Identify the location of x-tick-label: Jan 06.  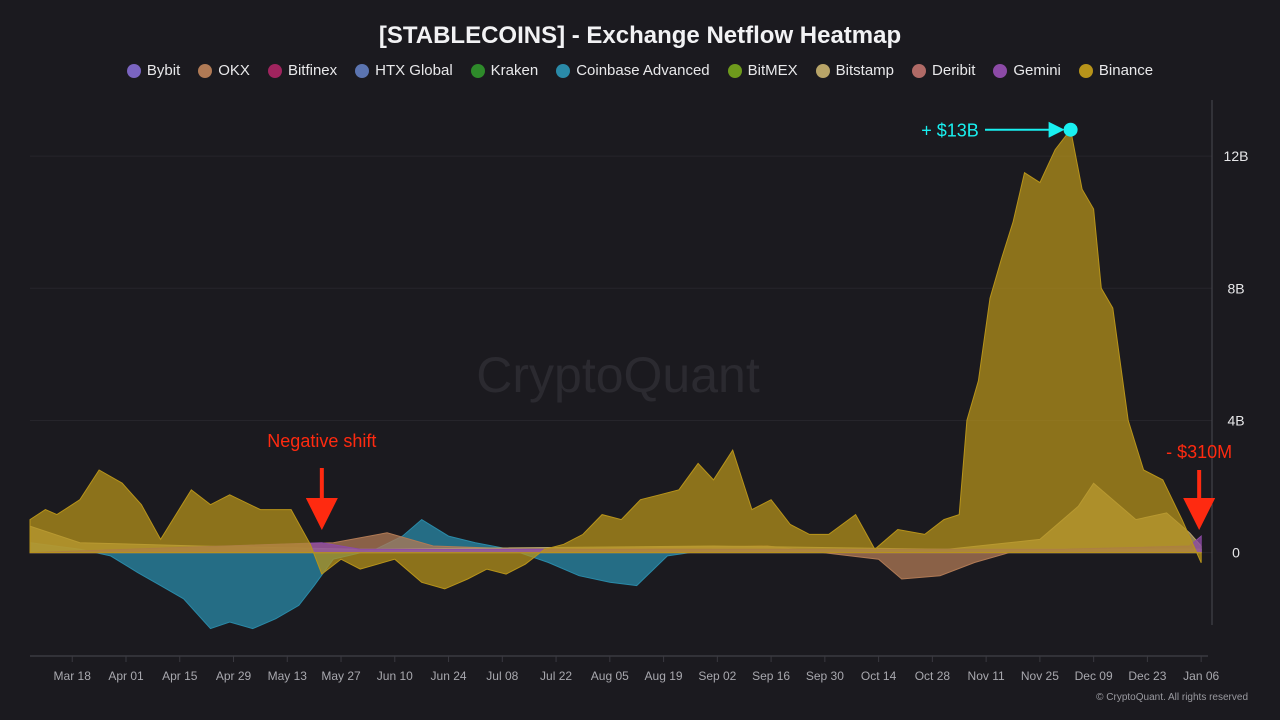
(1201, 676).